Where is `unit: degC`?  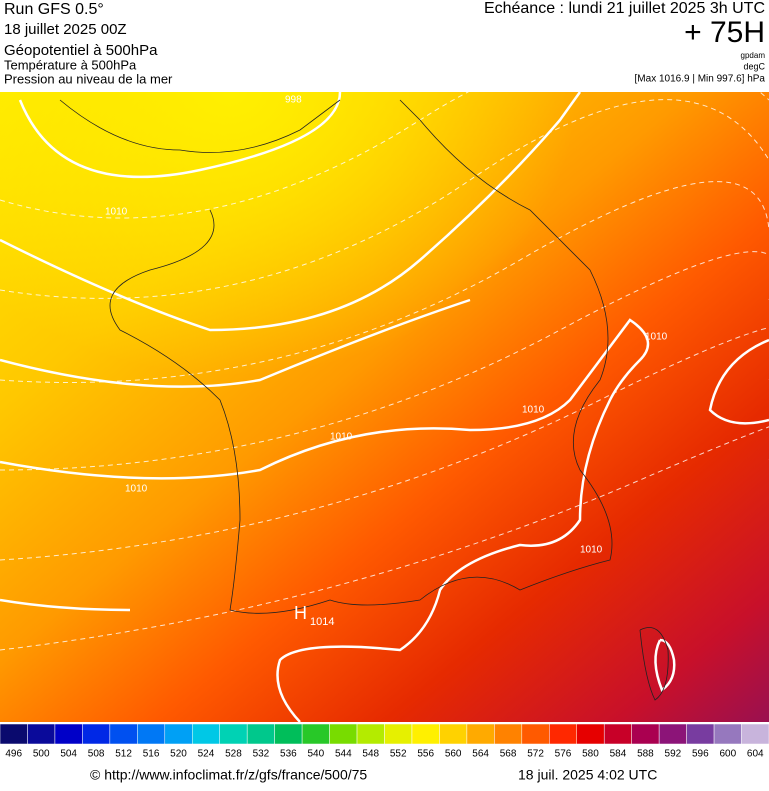
unit: degC is located at coordinates (754, 66).